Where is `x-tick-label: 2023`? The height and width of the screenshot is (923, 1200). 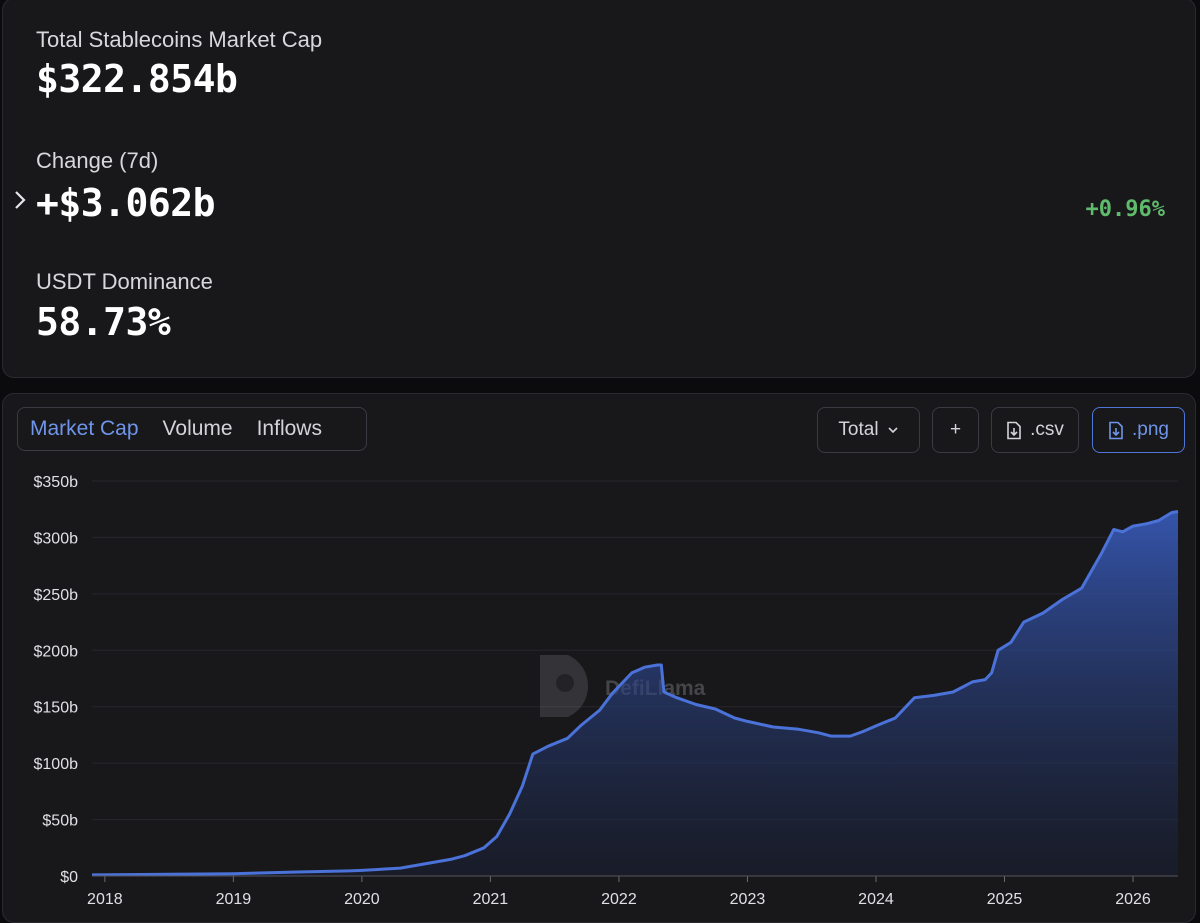
x-tick-label: 2023 is located at coordinates (748, 899).